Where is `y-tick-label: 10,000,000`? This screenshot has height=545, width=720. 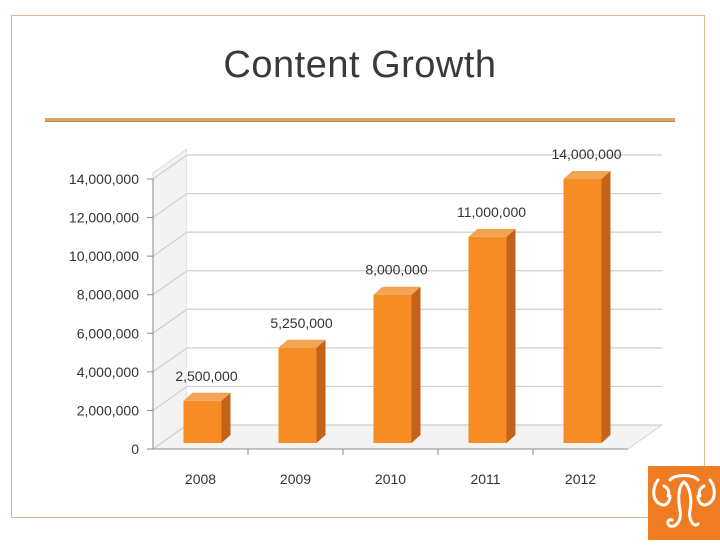
y-tick-label: 10,000,000 is located at coordinates (104, 256).